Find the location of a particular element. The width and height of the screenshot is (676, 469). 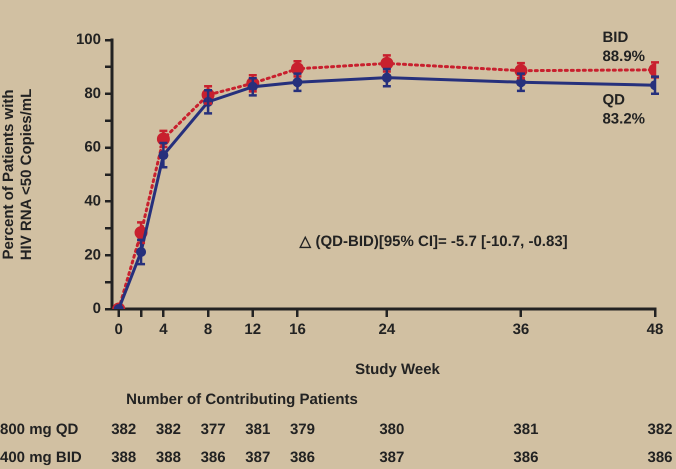

text: 377 is located at coordinates (213, 429).